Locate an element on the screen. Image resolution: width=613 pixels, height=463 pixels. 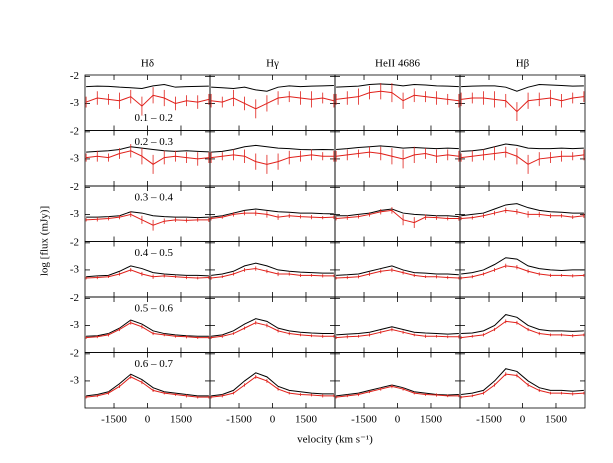
x-axis-label: velocity (km s⁻¹) is located at coordinates (335, 440).